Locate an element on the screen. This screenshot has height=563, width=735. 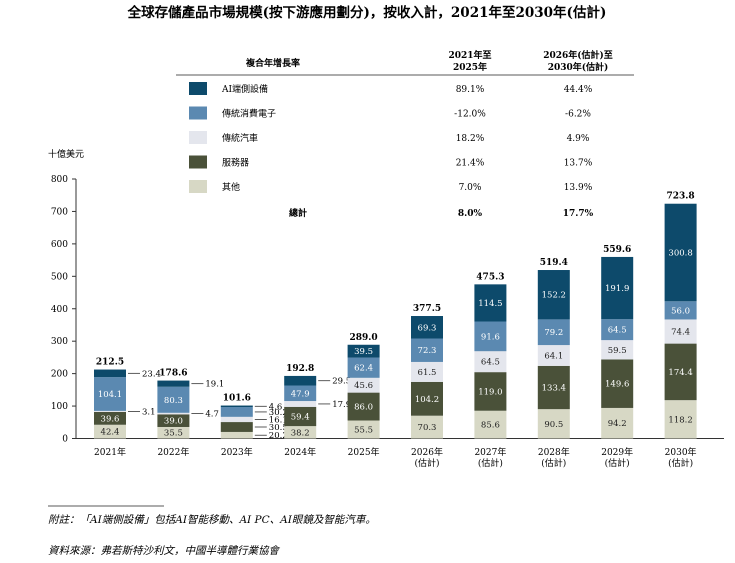
legend-cagr-2021-2025: -12.0% is located at coordinates (470, 115).